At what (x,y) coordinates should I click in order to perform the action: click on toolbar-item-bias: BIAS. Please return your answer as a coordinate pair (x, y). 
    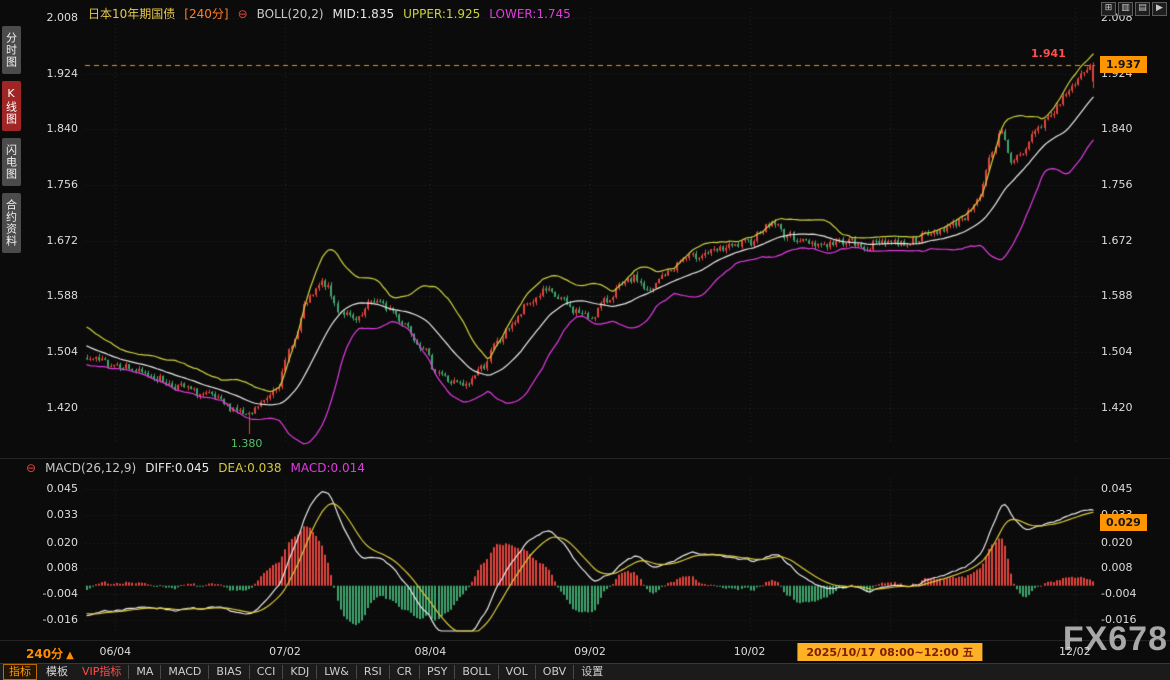
    Looking at the image, I should click on (228, 672).